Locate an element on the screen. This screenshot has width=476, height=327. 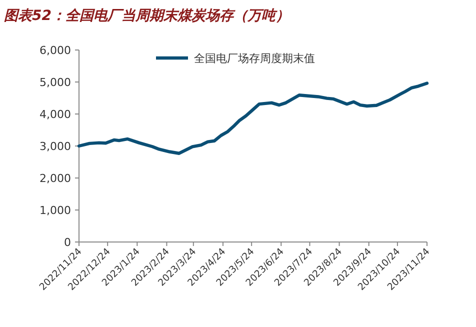
y-tick-label: 1,000 is located at coordinates (55, 210).